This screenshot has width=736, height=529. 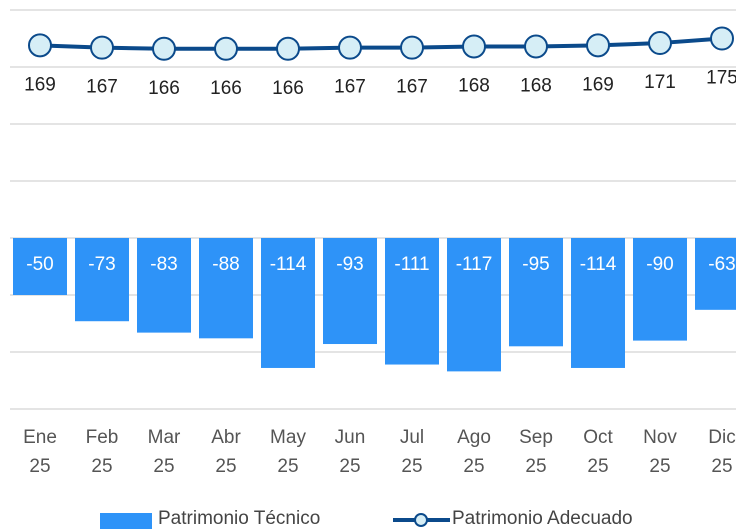 What do you see at coordinates (722, 452) in the screenshot?
I see `x-tick-label: Dic 25` at bounding box center [722, 452].